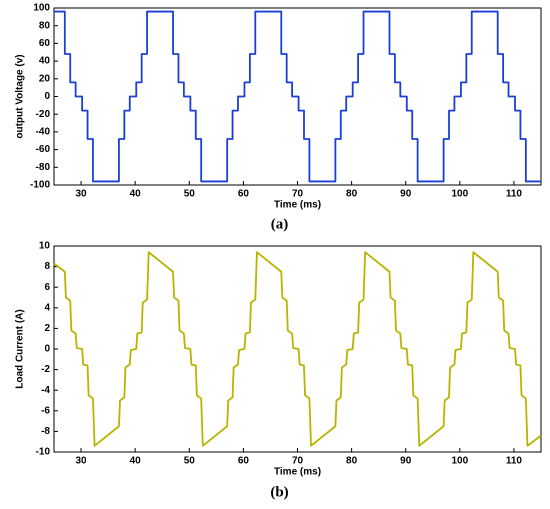  What do you see at coordinates (20, 348) in the screenshot?
I see `y-axis-label: Load Current (A)` at bounding box center [20, 348].